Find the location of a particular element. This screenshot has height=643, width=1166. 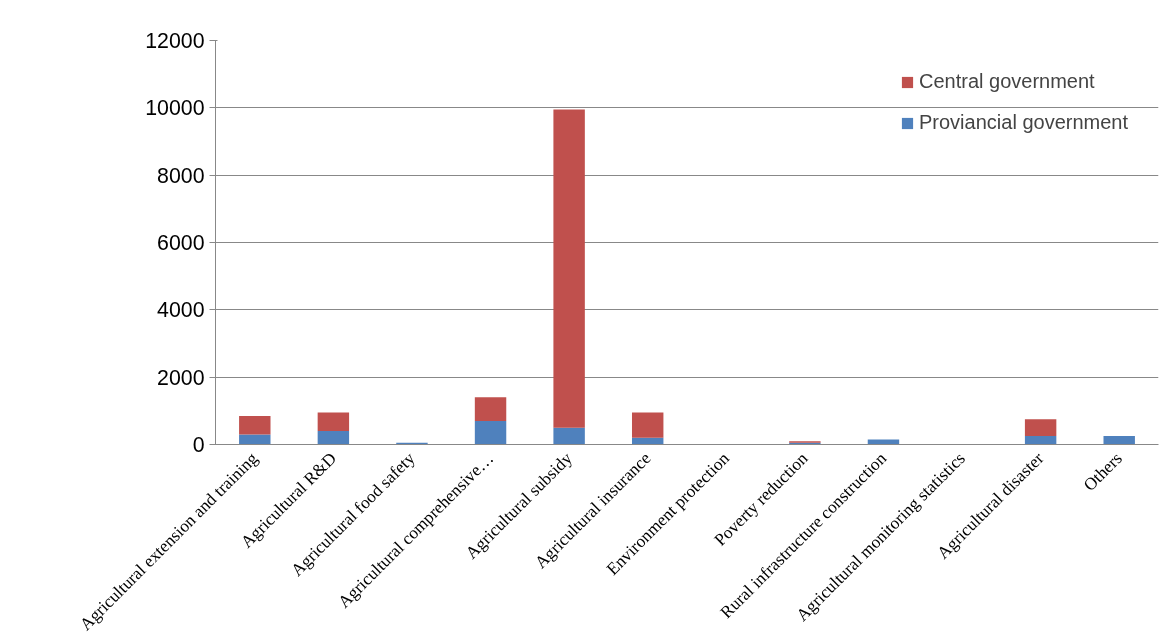

y-tick-label: 12000 is located at coordinates (175, 41).